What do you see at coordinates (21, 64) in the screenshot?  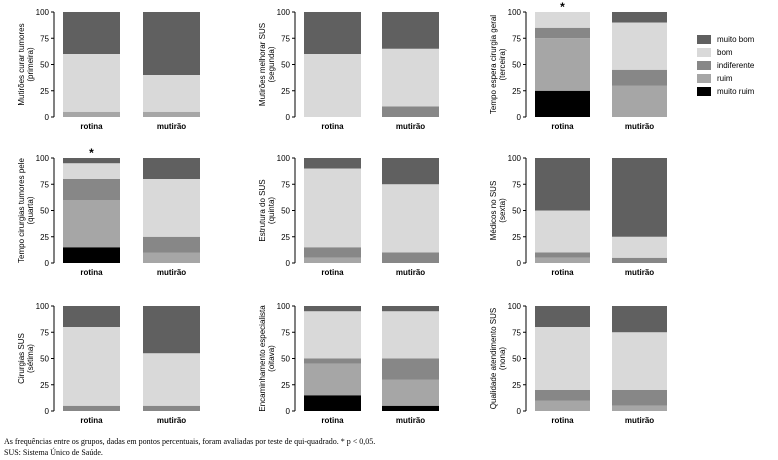 I see `y-axis-label-line: Mutirões curar tumores` at bounding box center [21, 64].